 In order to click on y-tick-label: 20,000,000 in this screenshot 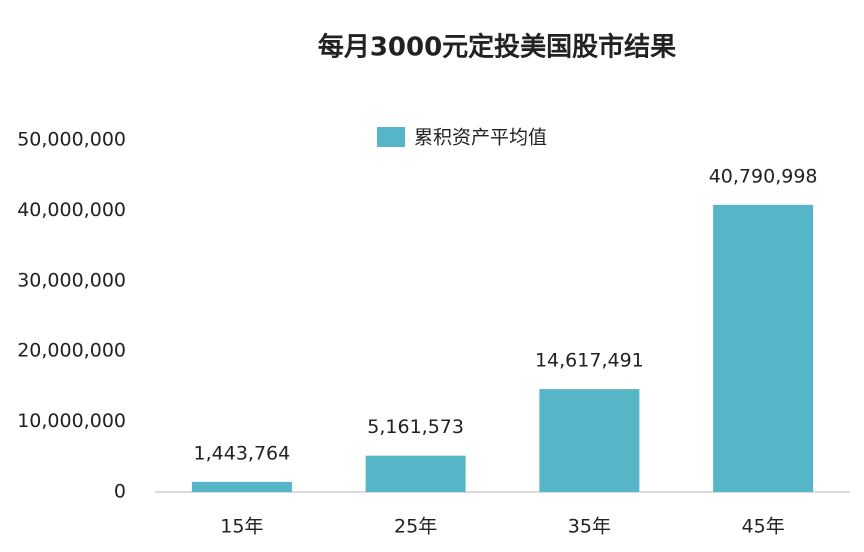, I will do `click(71, 351)`.